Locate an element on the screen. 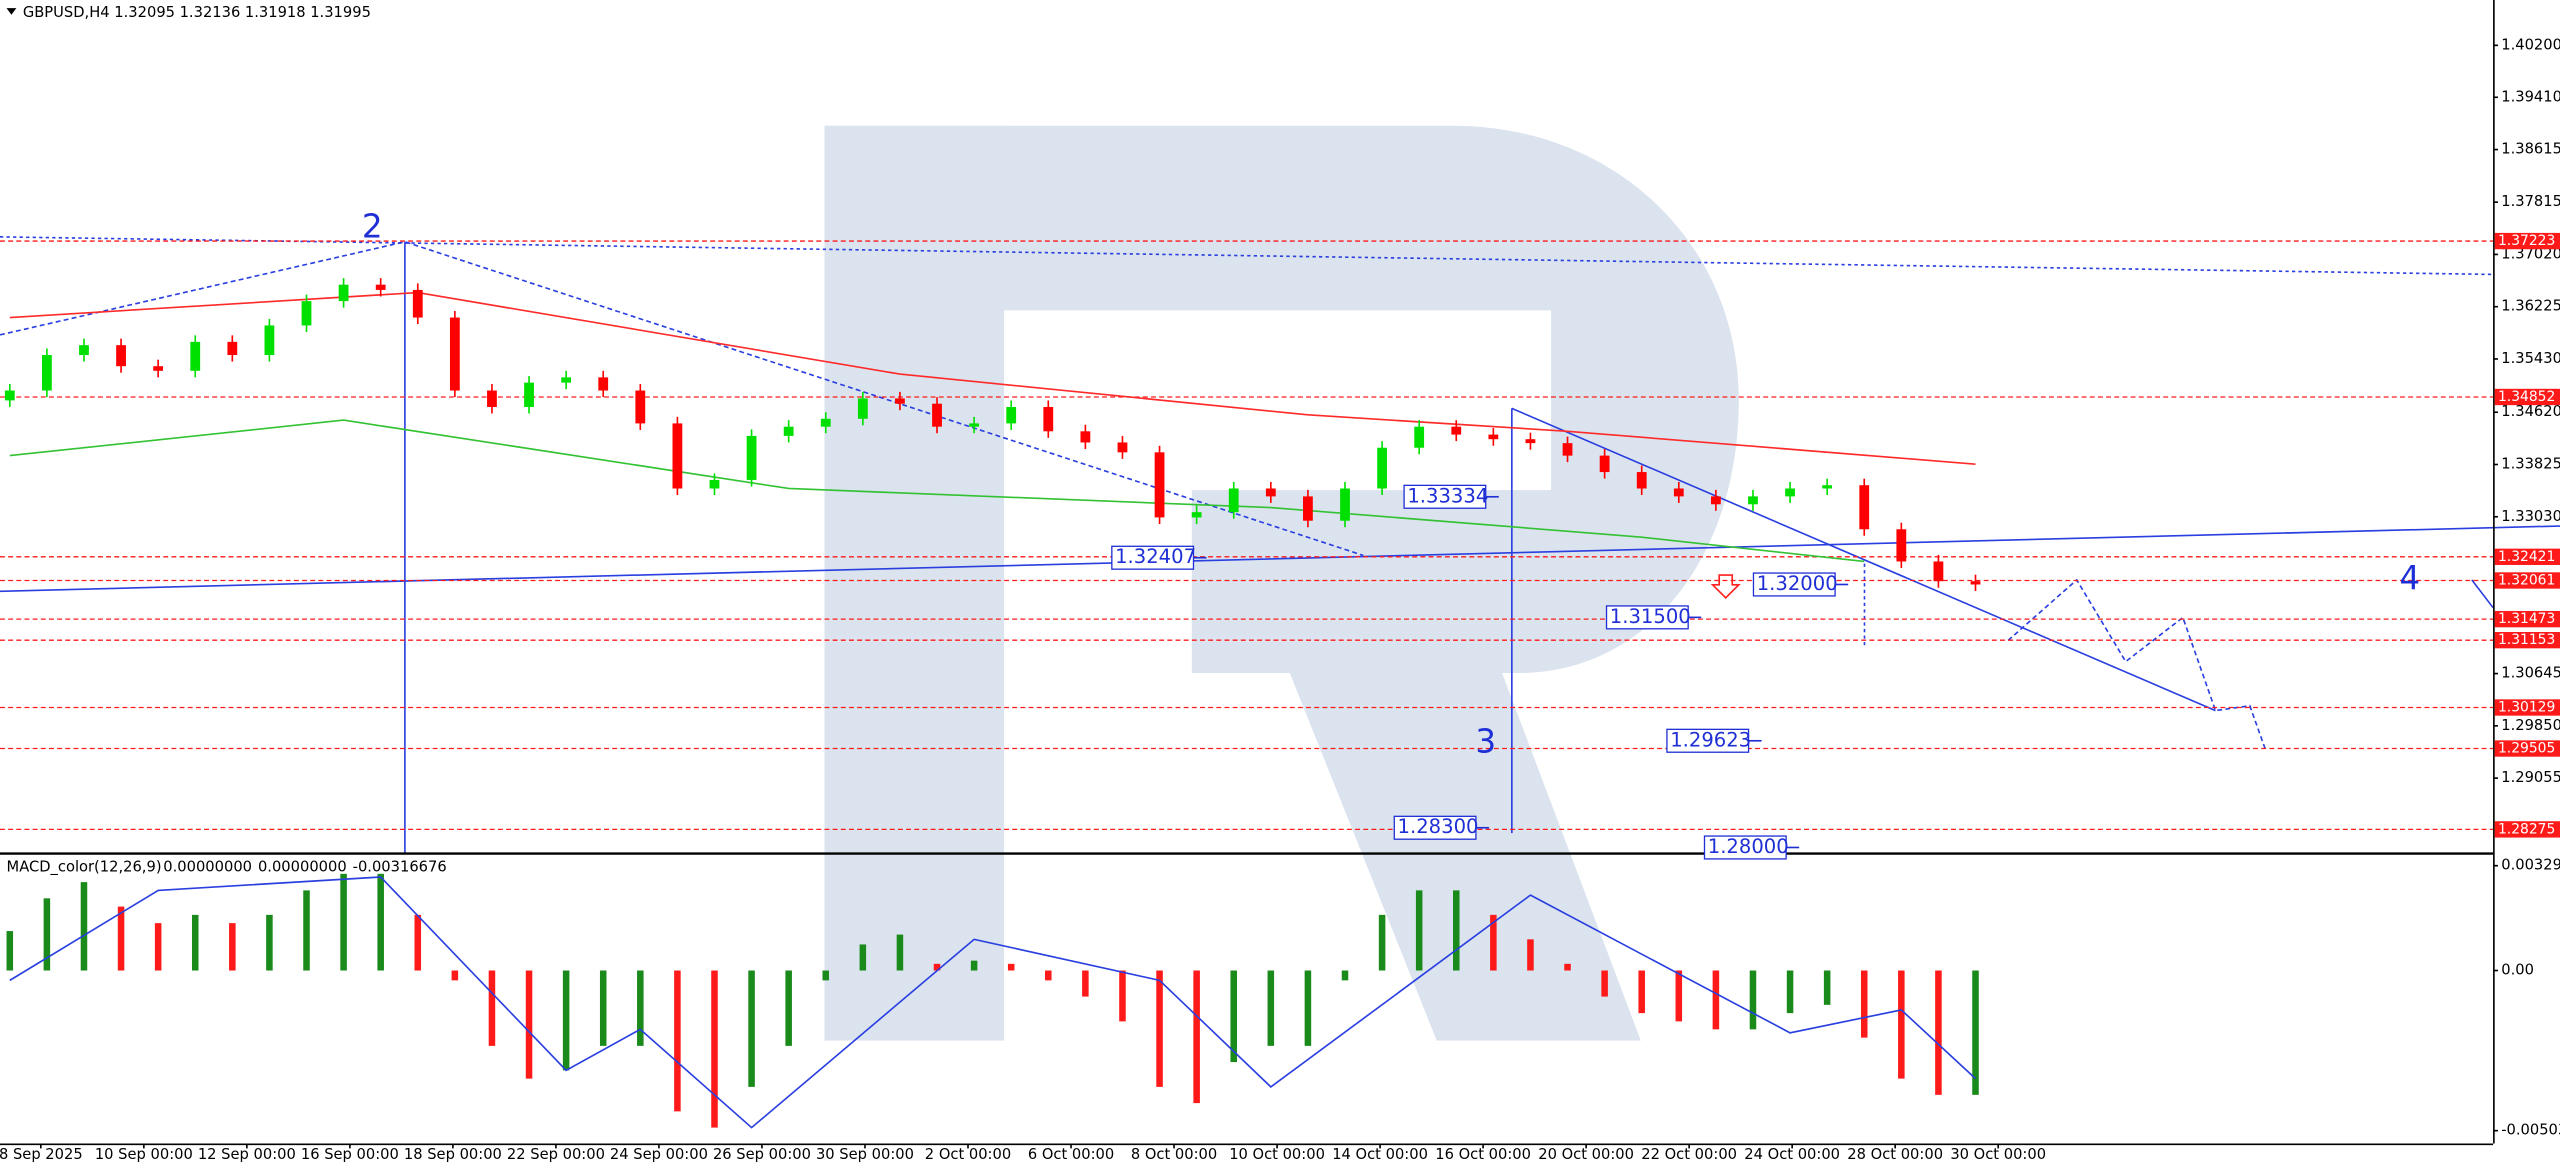 This screenshot has height=1168, width=2560. y-tick-label: 1.29055 is located at coordinates (2530, 777).